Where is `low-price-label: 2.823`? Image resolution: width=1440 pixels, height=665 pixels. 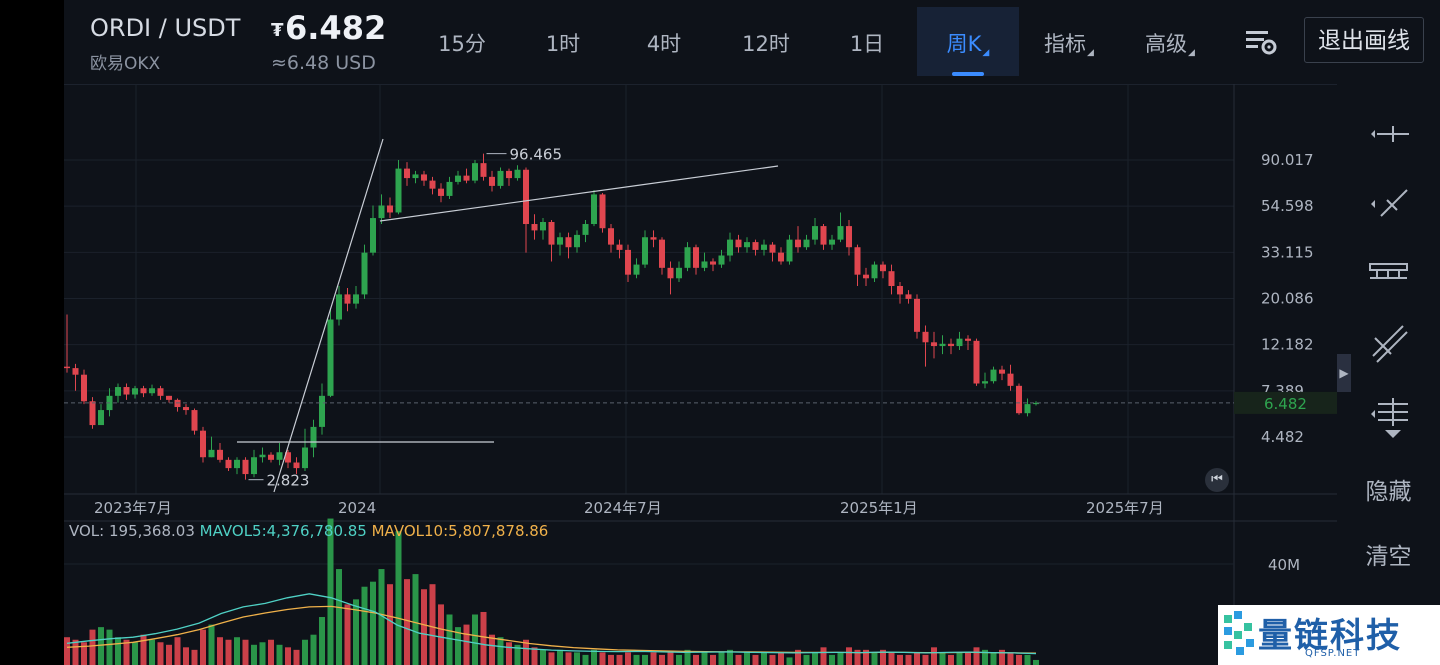
low-price-label: 2.823 is located at coordinates (288, 481).